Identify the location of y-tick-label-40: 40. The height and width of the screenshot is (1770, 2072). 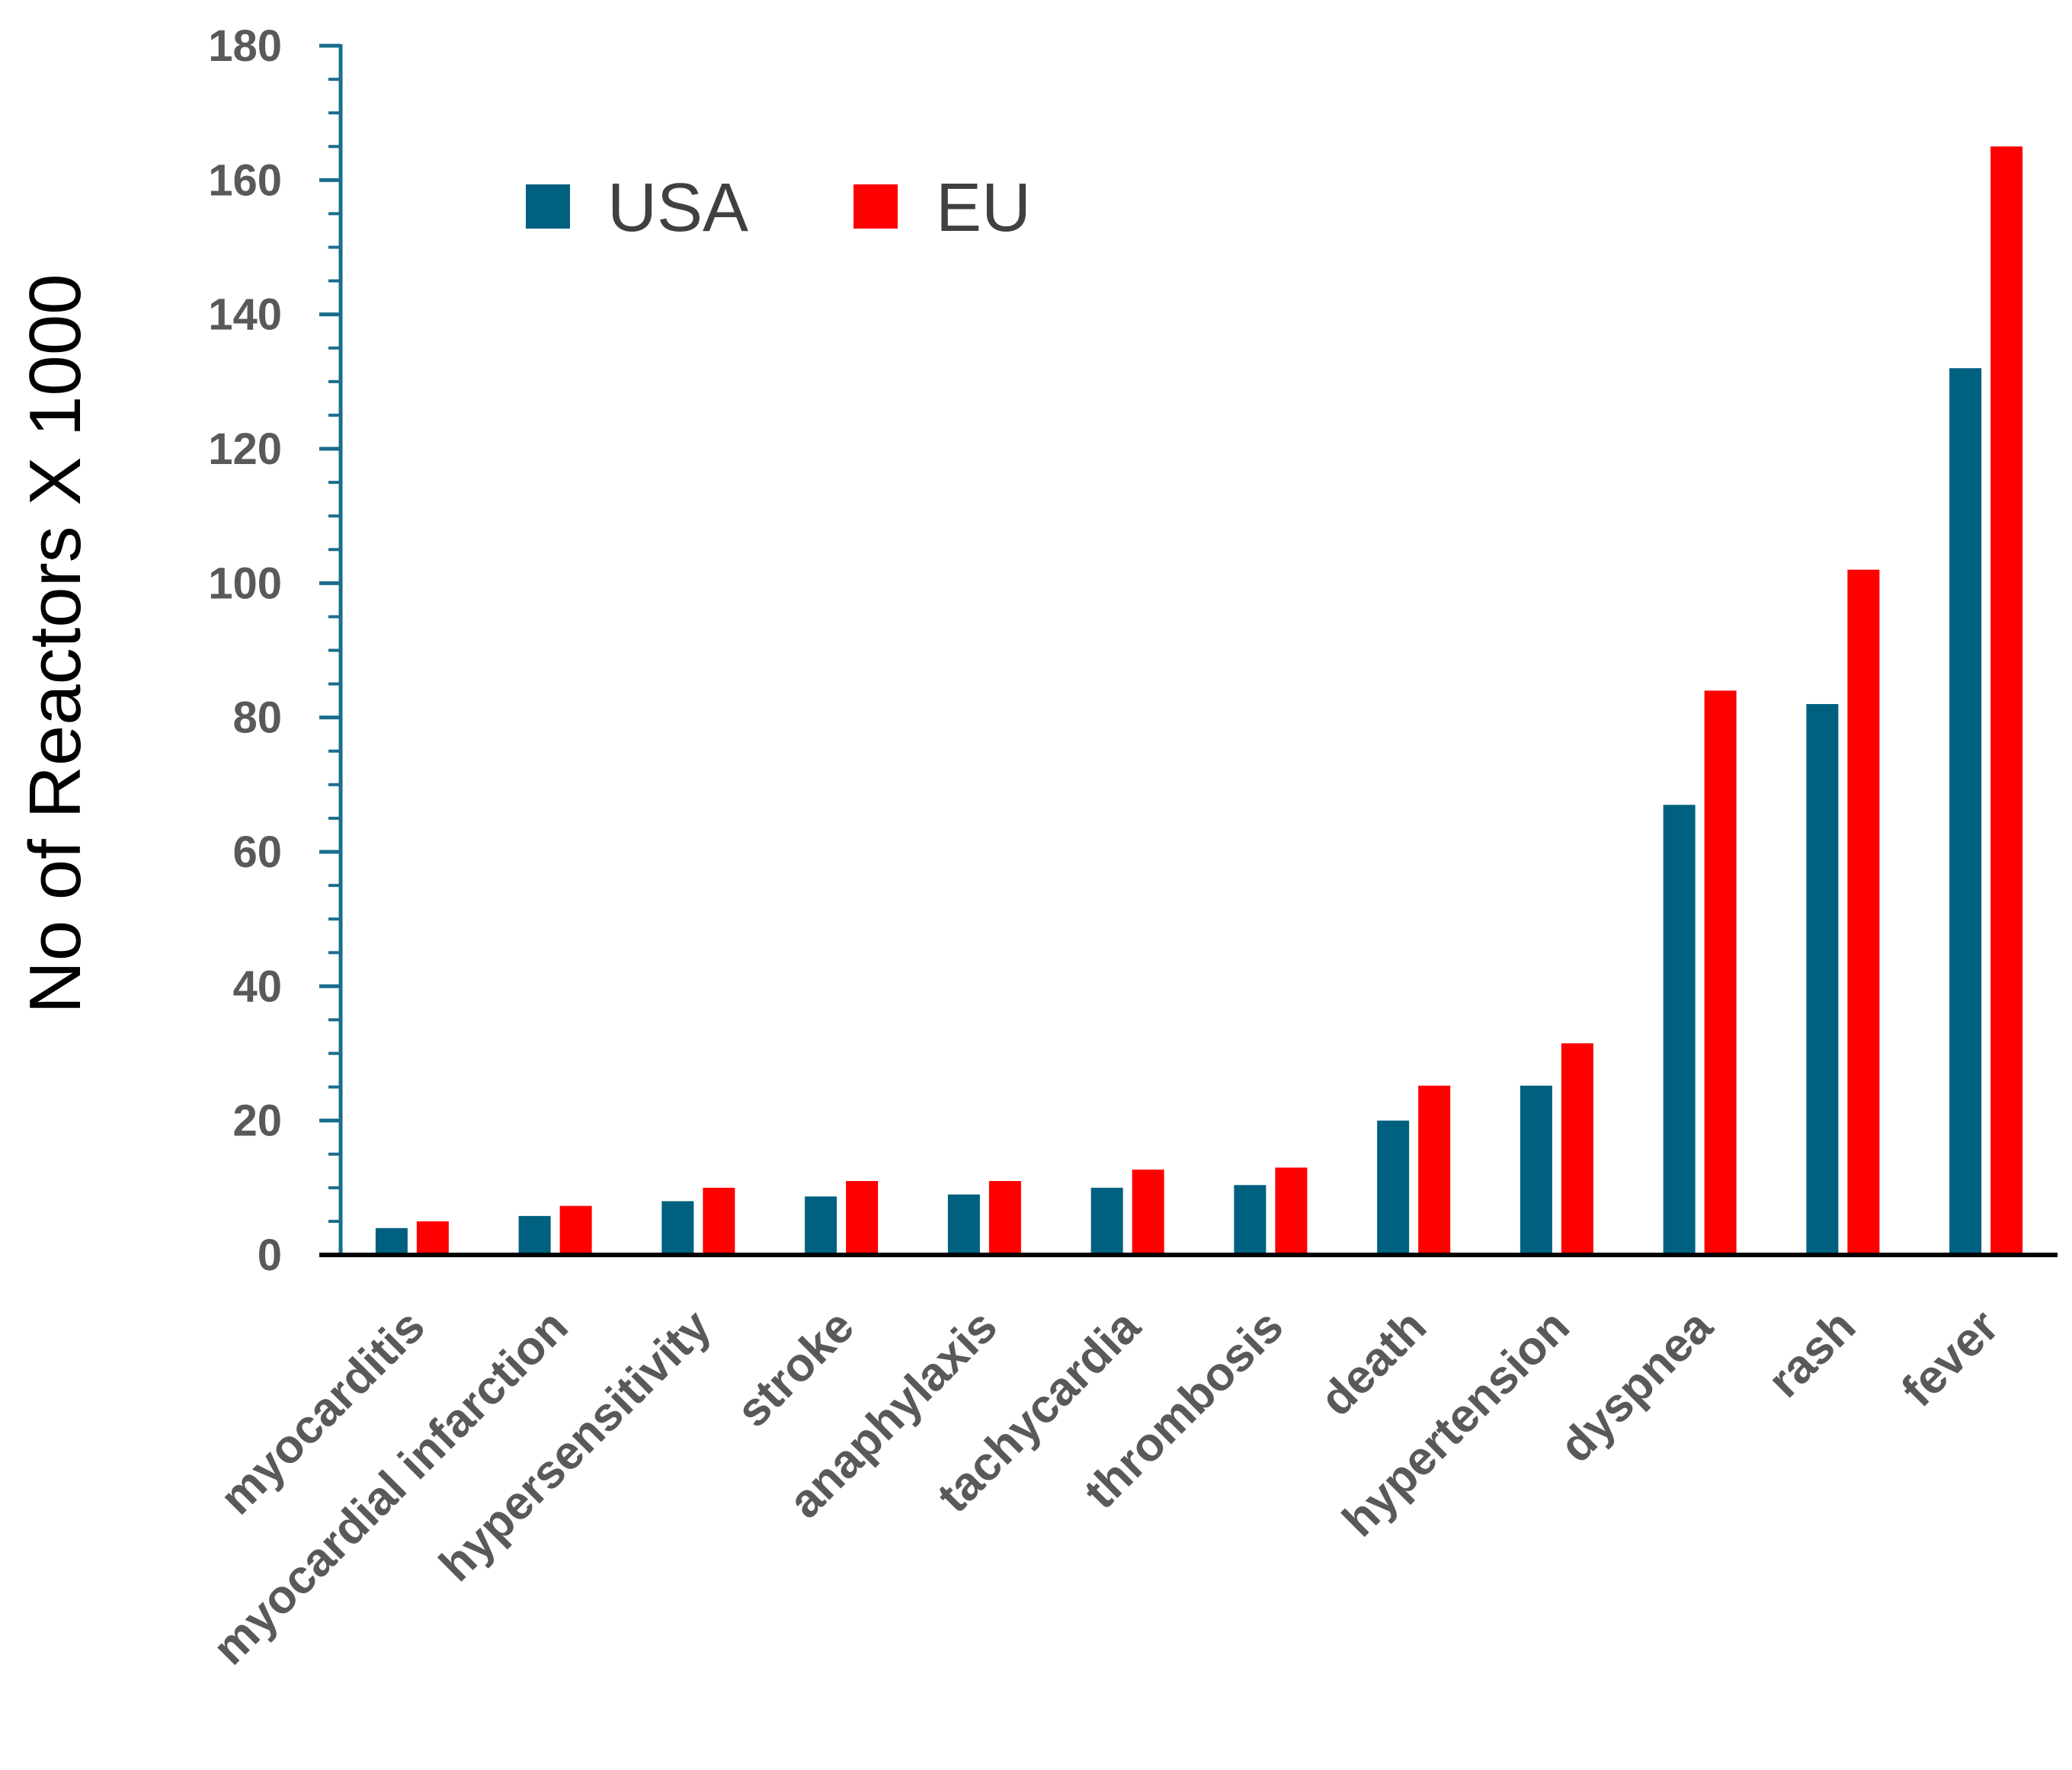
(257, 986).